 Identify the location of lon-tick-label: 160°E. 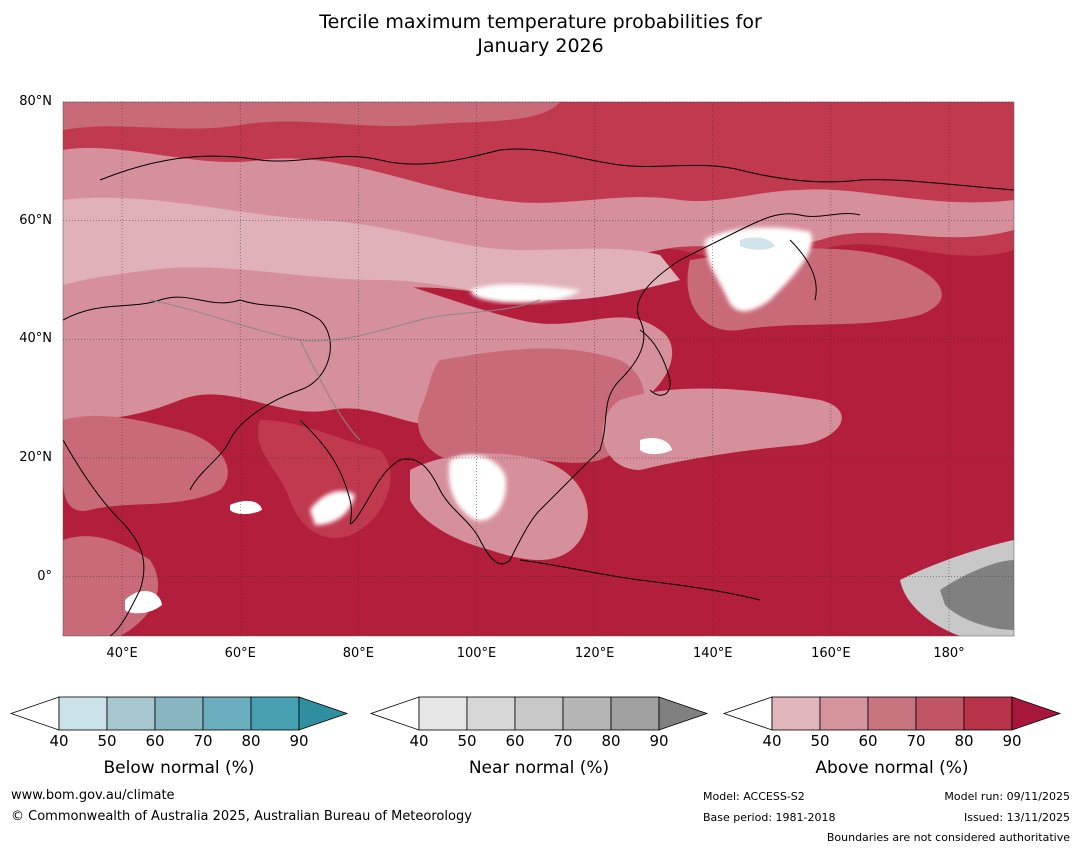
(831, 653).